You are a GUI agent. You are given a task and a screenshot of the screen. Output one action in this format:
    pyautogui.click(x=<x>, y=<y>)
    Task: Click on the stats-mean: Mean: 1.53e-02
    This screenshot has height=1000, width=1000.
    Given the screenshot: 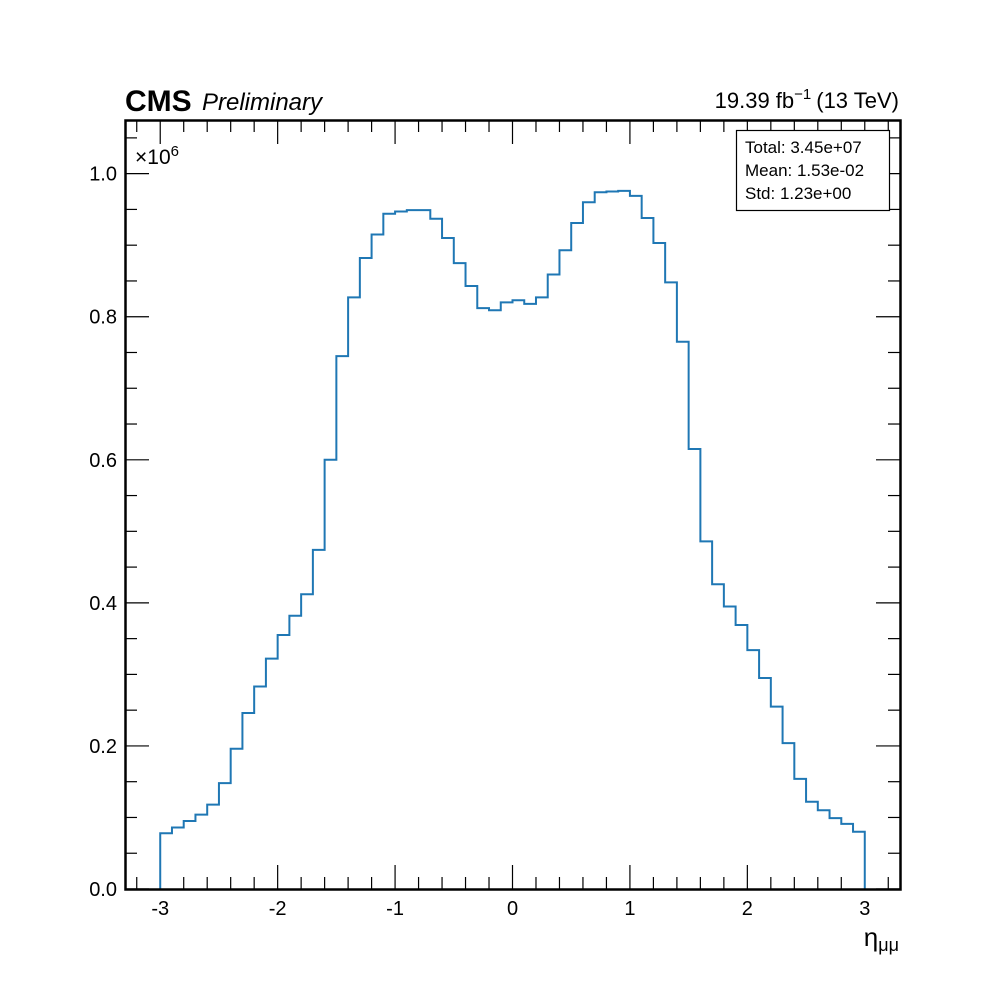 What is the action you would take?
    pyautogui.click(x=804, y=170)
    